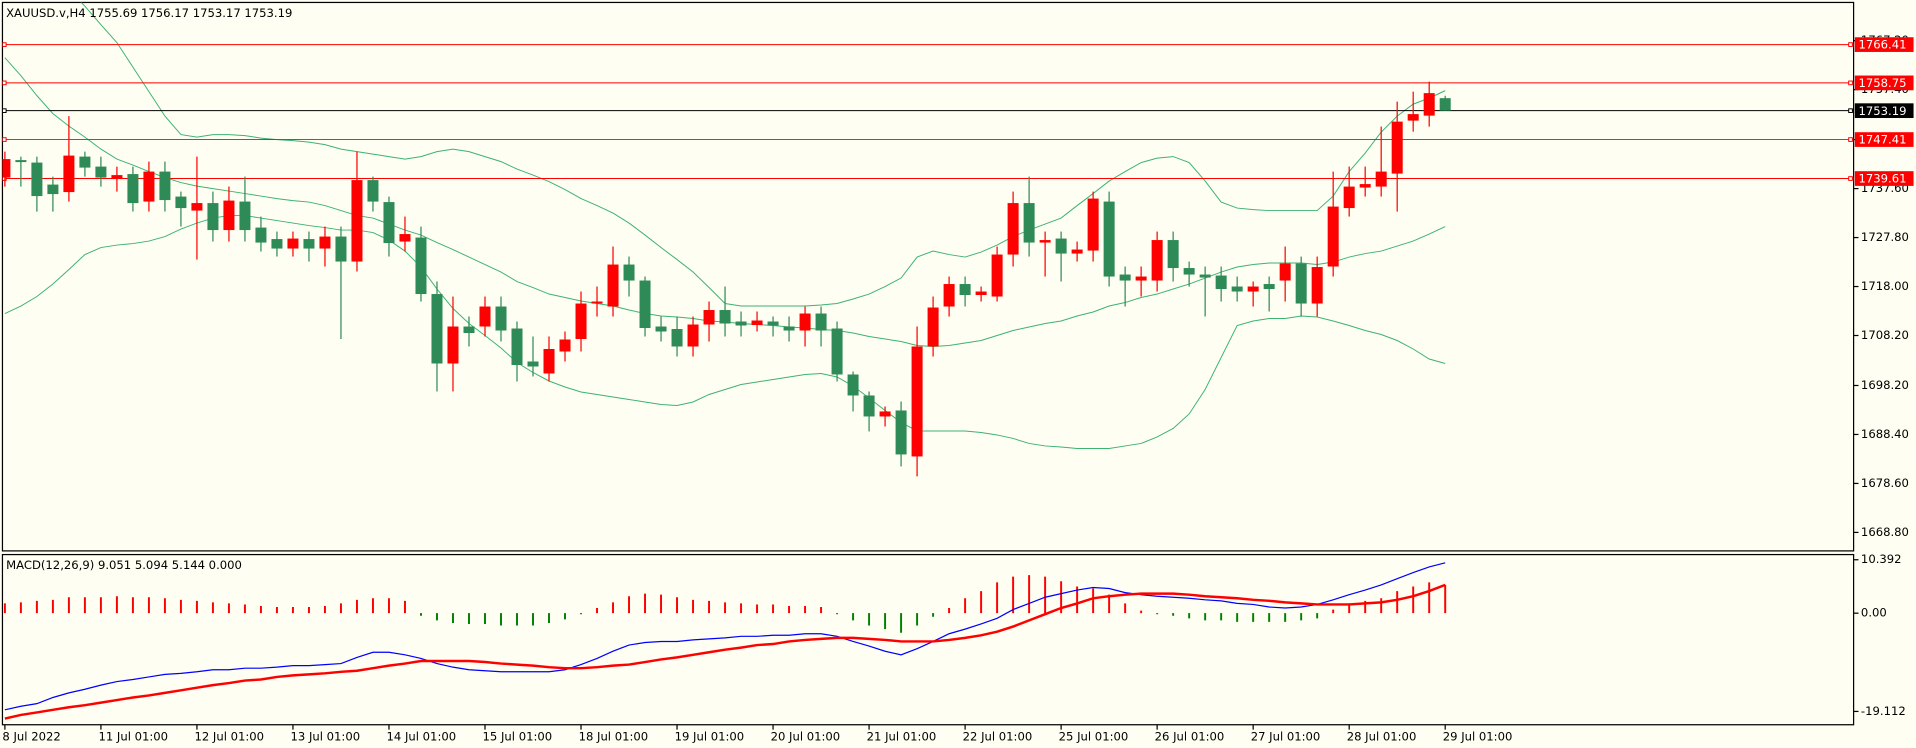 The height and width of the screenshot is (748, 1916). I want to click on level-label: 1747.41, so click(1882, 140).